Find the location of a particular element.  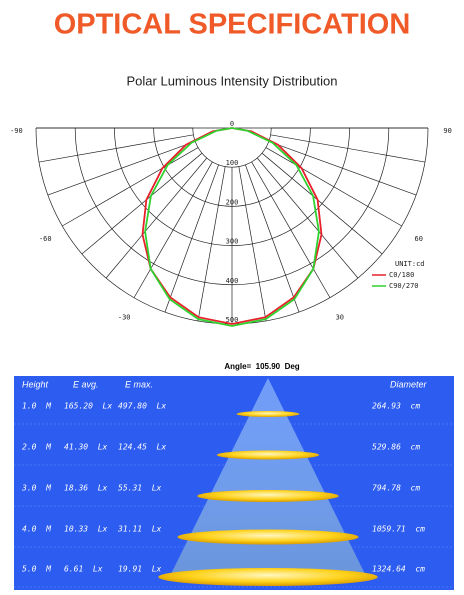

table-cell: 41.30 Lx is located at coordinates (86, 447).